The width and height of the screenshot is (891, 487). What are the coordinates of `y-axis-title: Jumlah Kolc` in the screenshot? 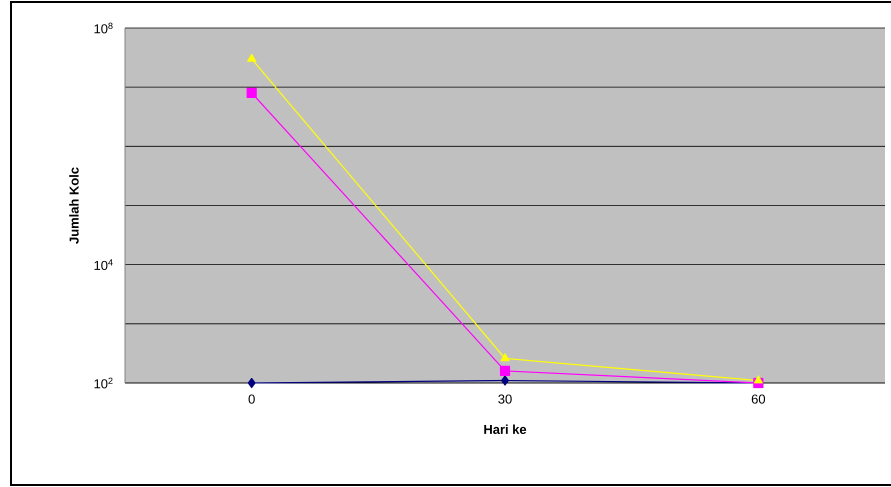 It's located at (74, 205).